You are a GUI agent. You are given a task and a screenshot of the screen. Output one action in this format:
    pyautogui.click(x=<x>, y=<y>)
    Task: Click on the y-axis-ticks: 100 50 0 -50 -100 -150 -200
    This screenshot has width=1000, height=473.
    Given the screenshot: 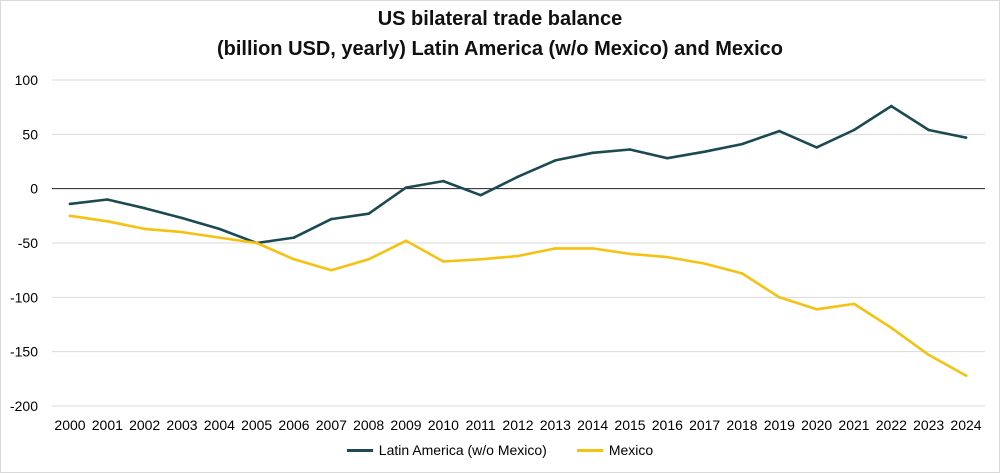 What is the action you would take?
    pyautogui.click(x=24, y=243)
    